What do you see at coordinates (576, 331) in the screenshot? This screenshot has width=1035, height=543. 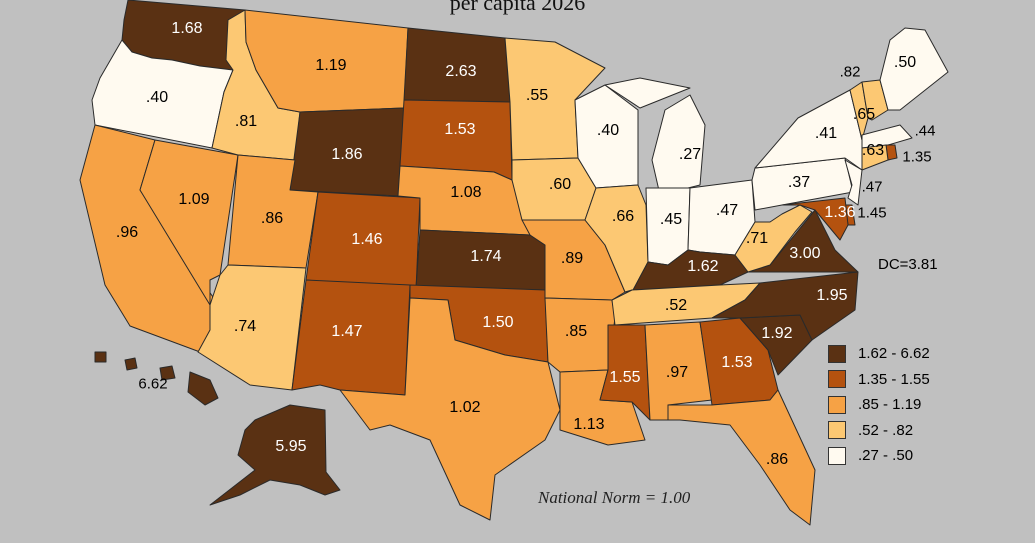 I see `state-value-label-ar: .85` at bounding box center [576, 331].